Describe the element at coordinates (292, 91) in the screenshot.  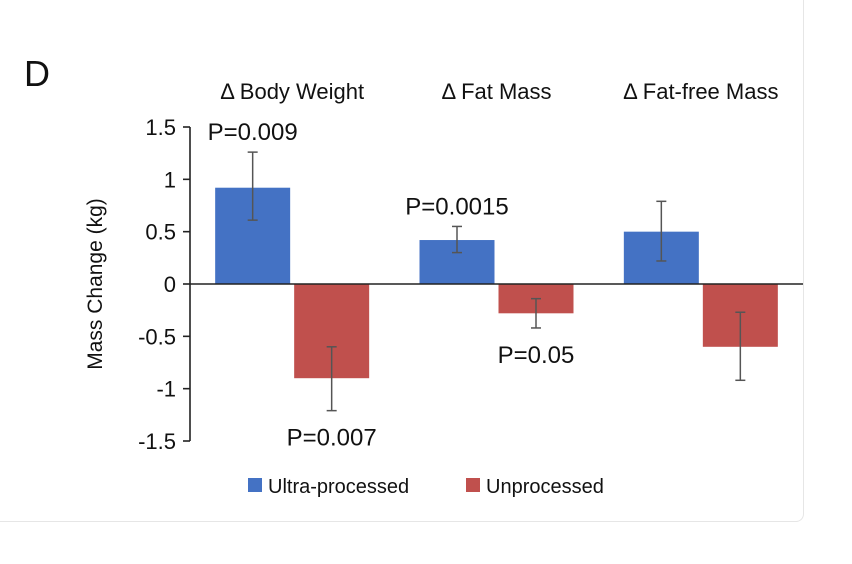
I see `category-label: Δ Body Weight` at that location.